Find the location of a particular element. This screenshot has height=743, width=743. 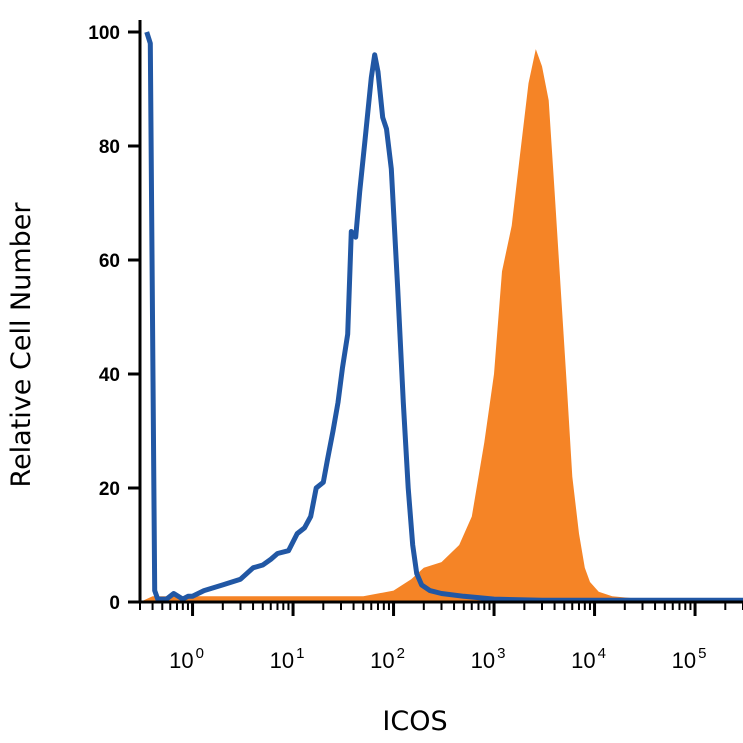

y-tick-label: 40 is located at coordinates (109, 375).